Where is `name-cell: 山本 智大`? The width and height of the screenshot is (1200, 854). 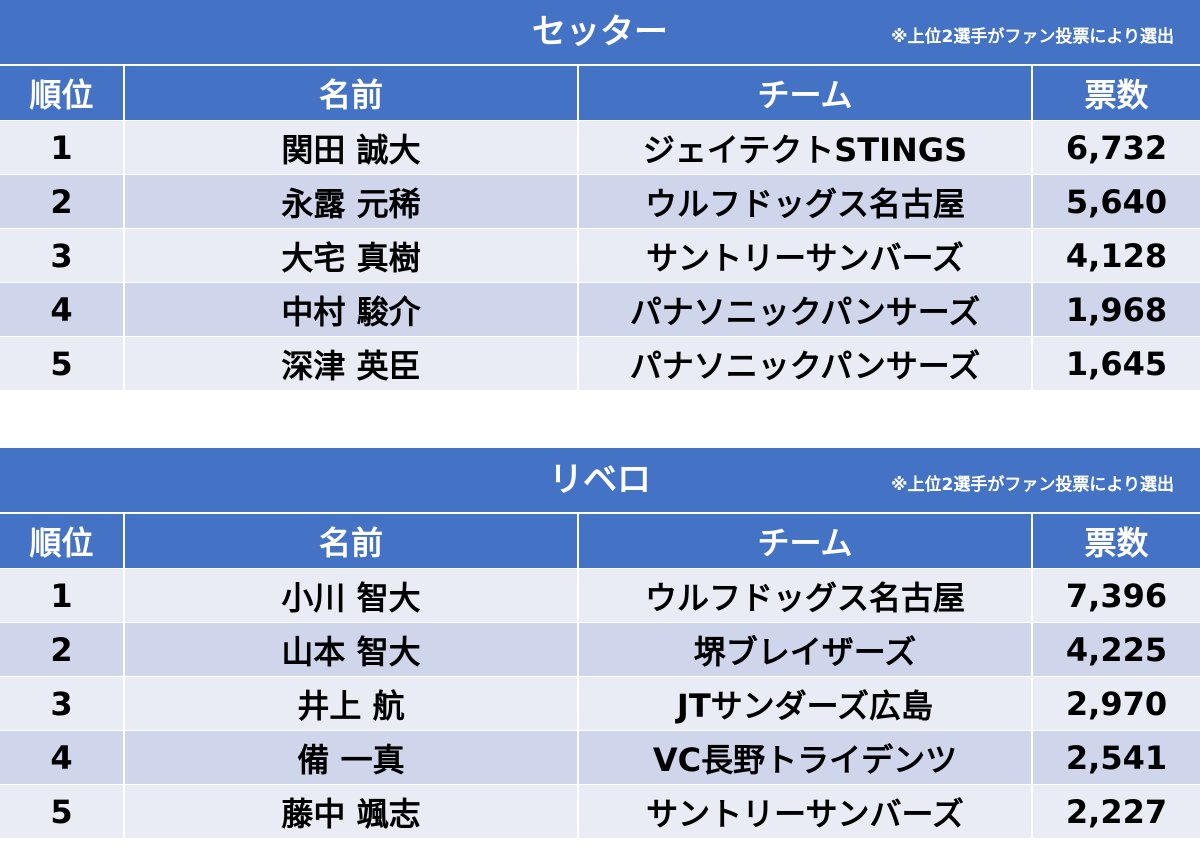 name-cell: 山本 智大 is located at coordinates (351, 649).